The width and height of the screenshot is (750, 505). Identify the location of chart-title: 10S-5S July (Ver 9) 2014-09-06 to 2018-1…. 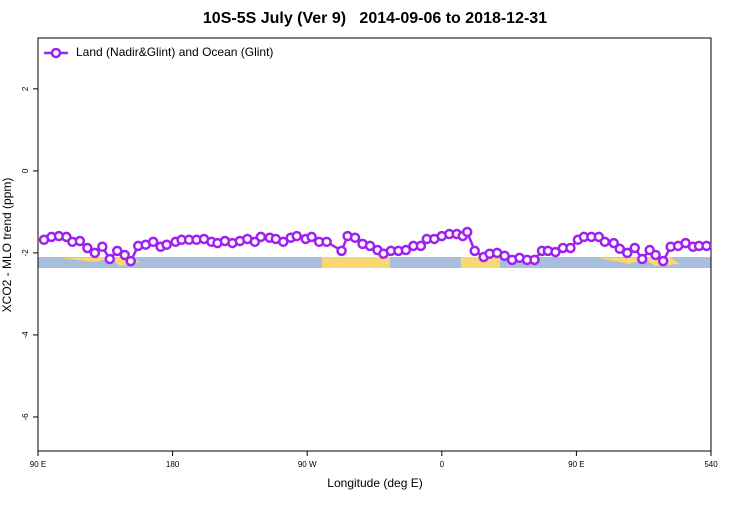
(375, 18).